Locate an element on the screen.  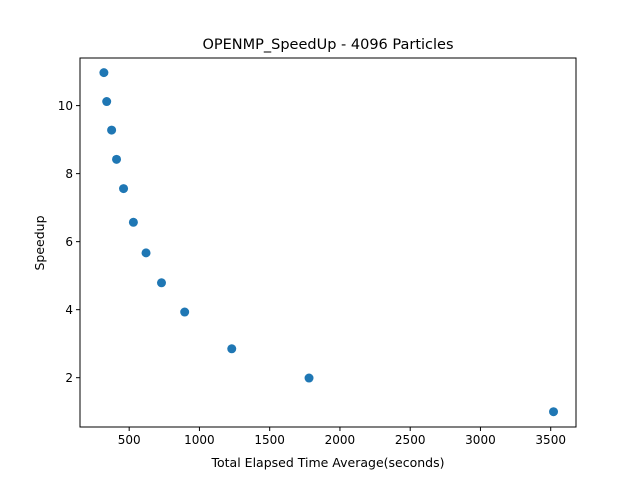
x-tick-label: 1500 is located at coordinates (269, 440).